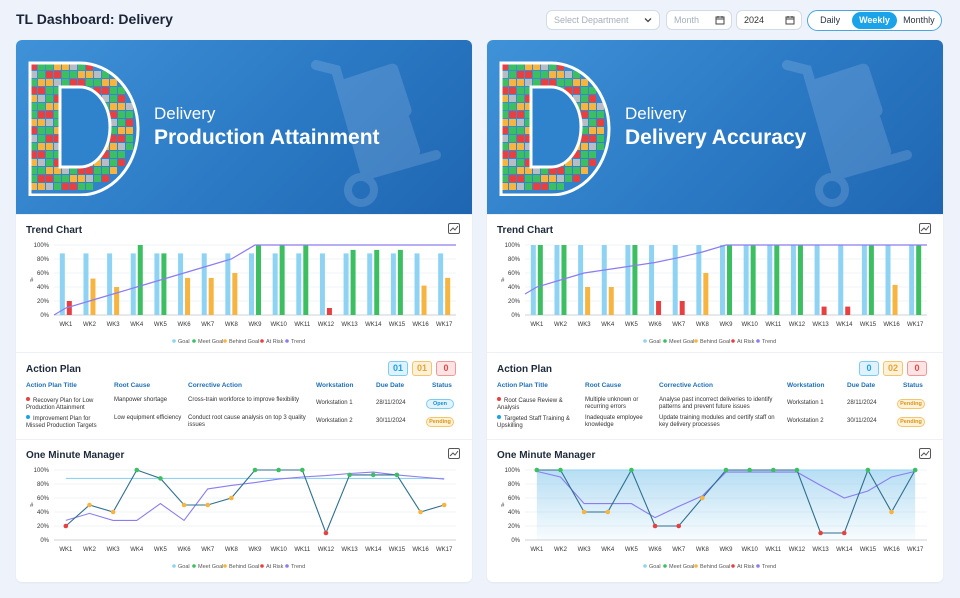  I want to click on month-picker: Month, so click(699, 20).